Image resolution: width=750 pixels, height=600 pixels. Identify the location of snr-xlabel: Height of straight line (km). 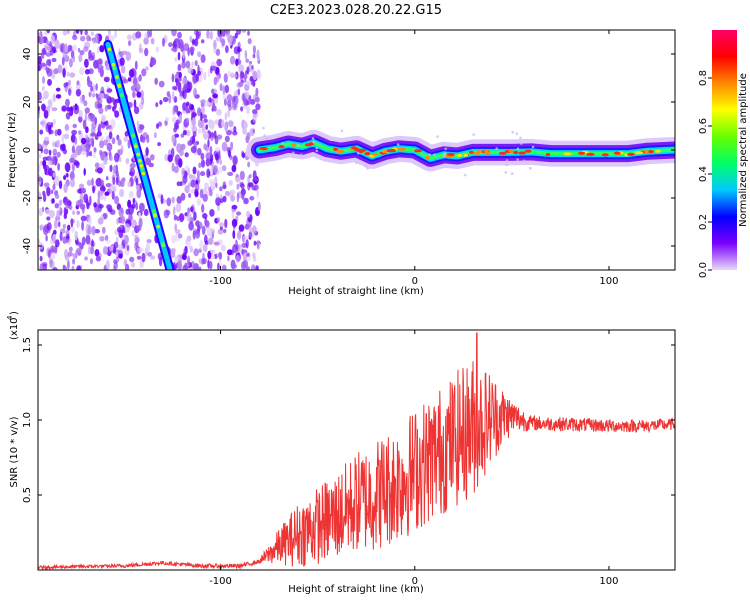
(356, 589).